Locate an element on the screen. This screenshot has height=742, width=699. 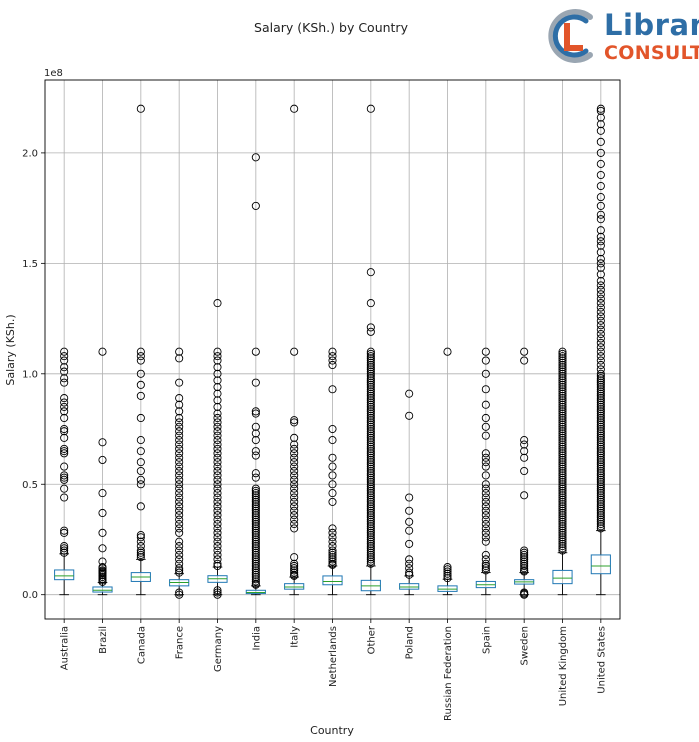
box-canada is located at coordinates (140, 350).